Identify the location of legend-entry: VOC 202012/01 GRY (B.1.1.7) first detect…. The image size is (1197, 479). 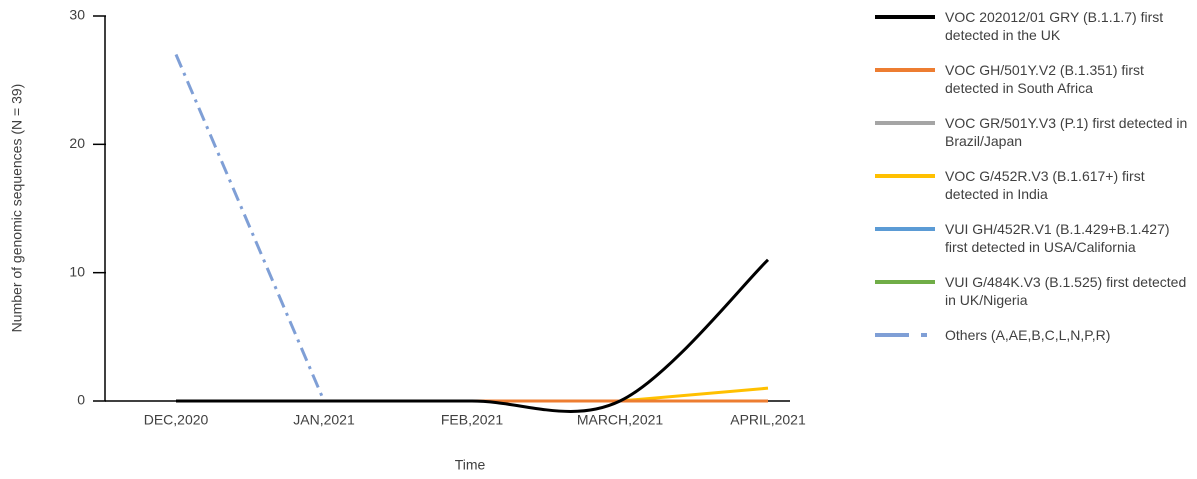
(1033, 26).